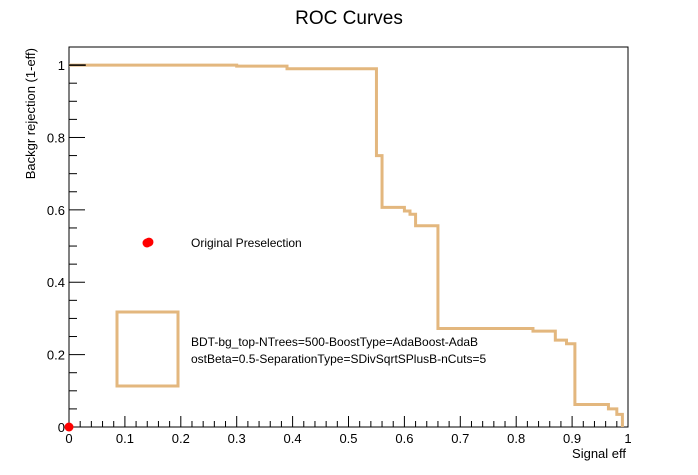 The height and width of the screenshot is (475, 698). What do you see at coordinates (147, 243) in the screenshot?
I see `legend-preselection-marker` at bounding box center [147, 243].